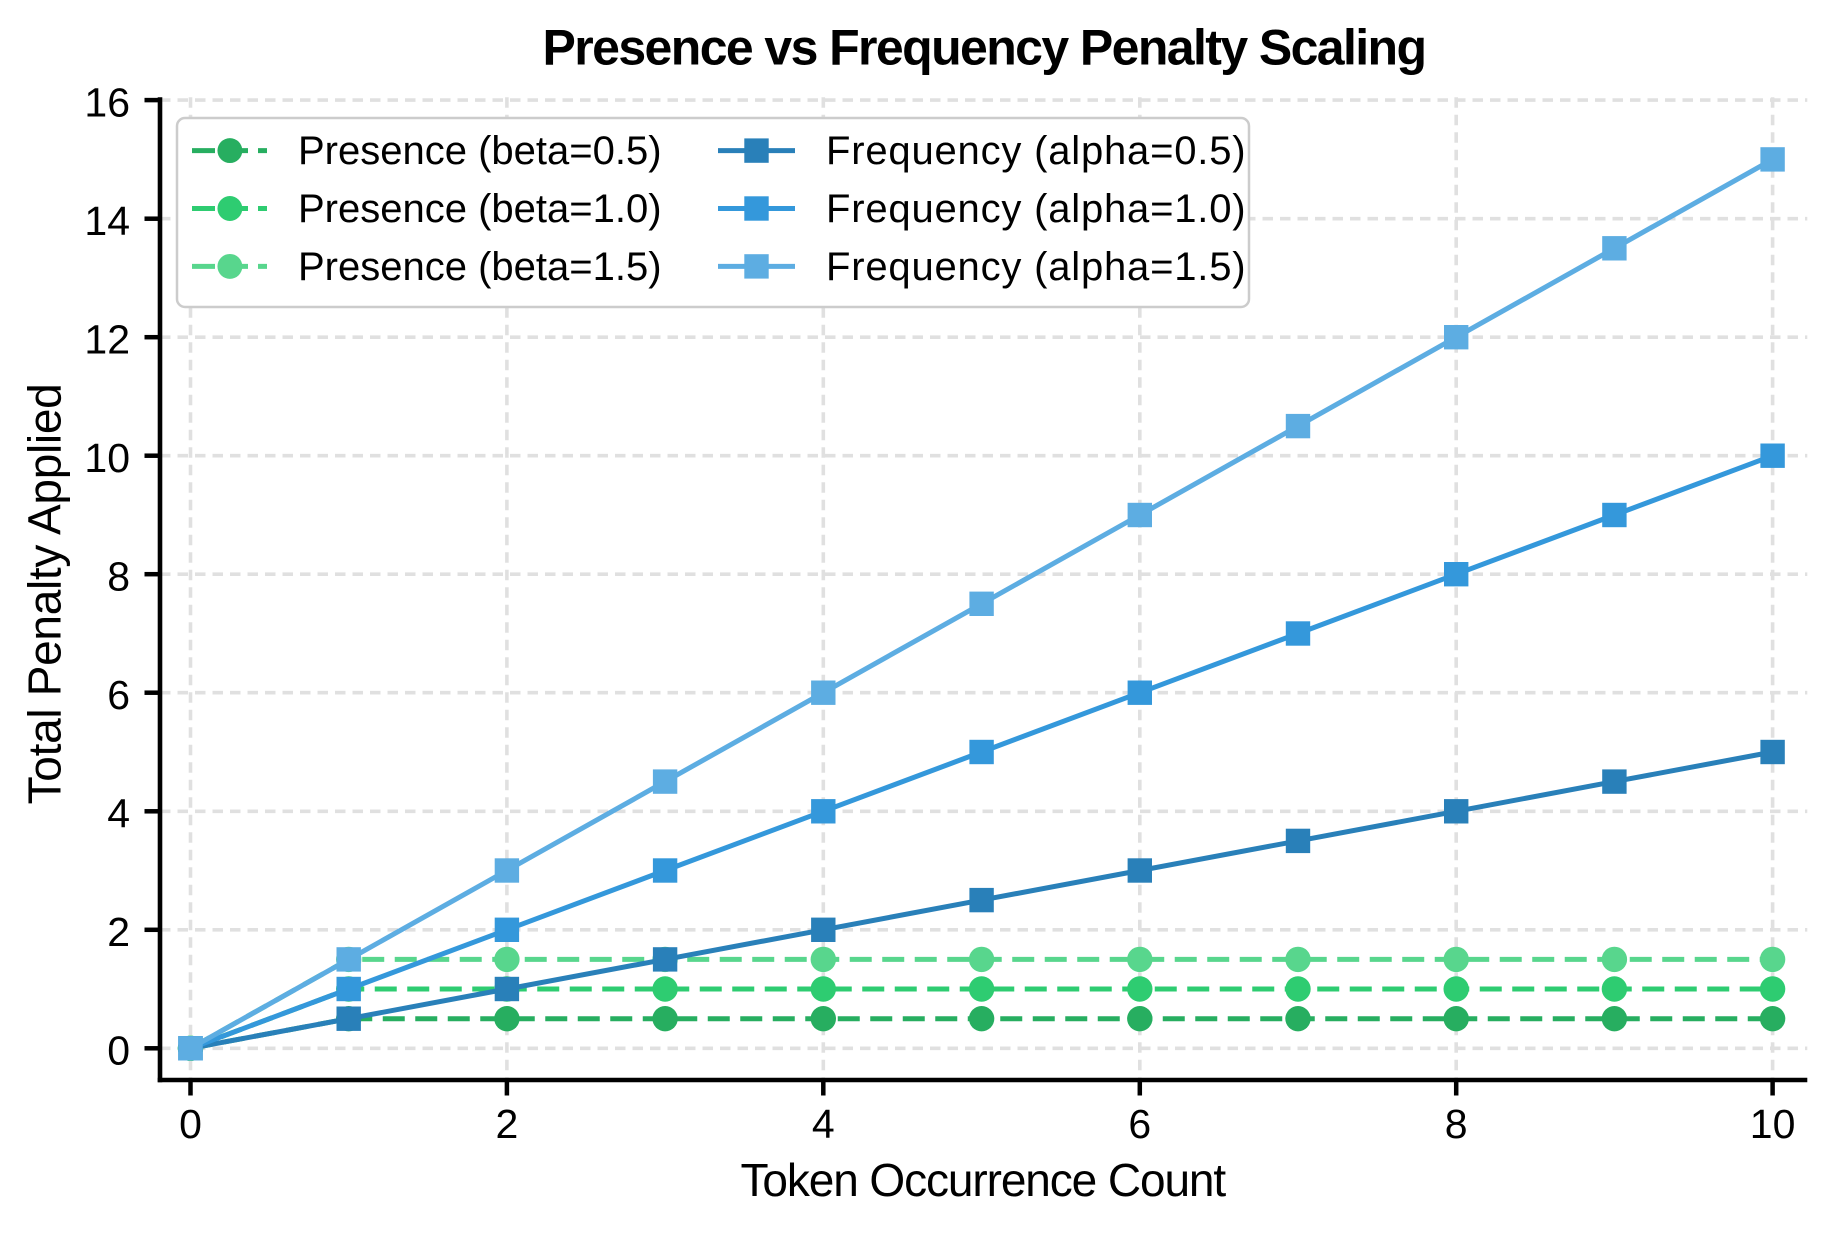 The height and width of the screenshot is (1234, 1834). What do you see at coordinates (480, 151) in the screenshot?
I see `svg-text: Presence (beta=0.5)` at bounding box center [480, 151].